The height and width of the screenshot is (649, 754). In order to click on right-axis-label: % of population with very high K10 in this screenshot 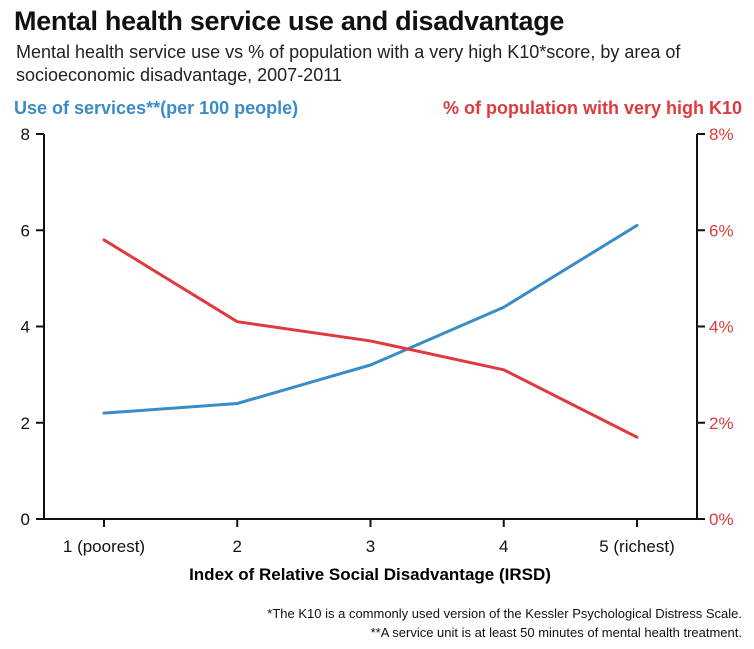, I will do `click(592, 108)`.